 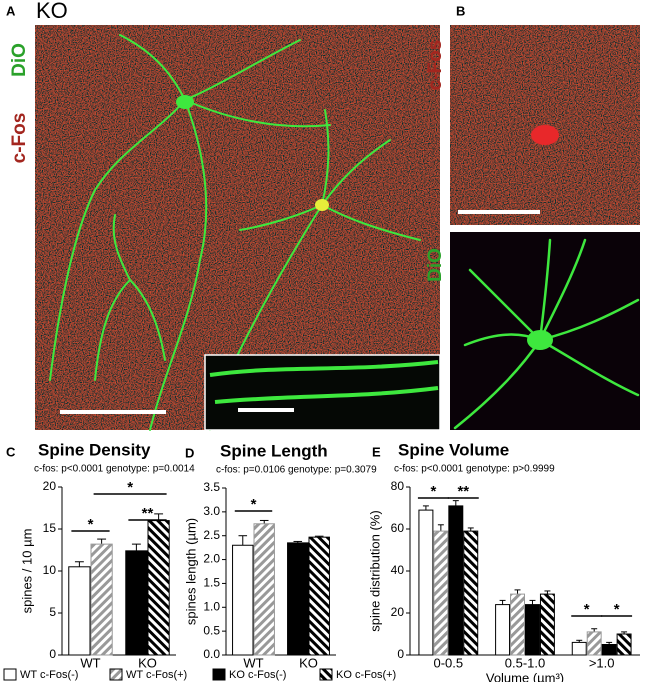 What do you see at coordinates (190, 571) in the screenshot?
I see `y-axis-label: spines length (µm)` at bounding box center [190, 571].